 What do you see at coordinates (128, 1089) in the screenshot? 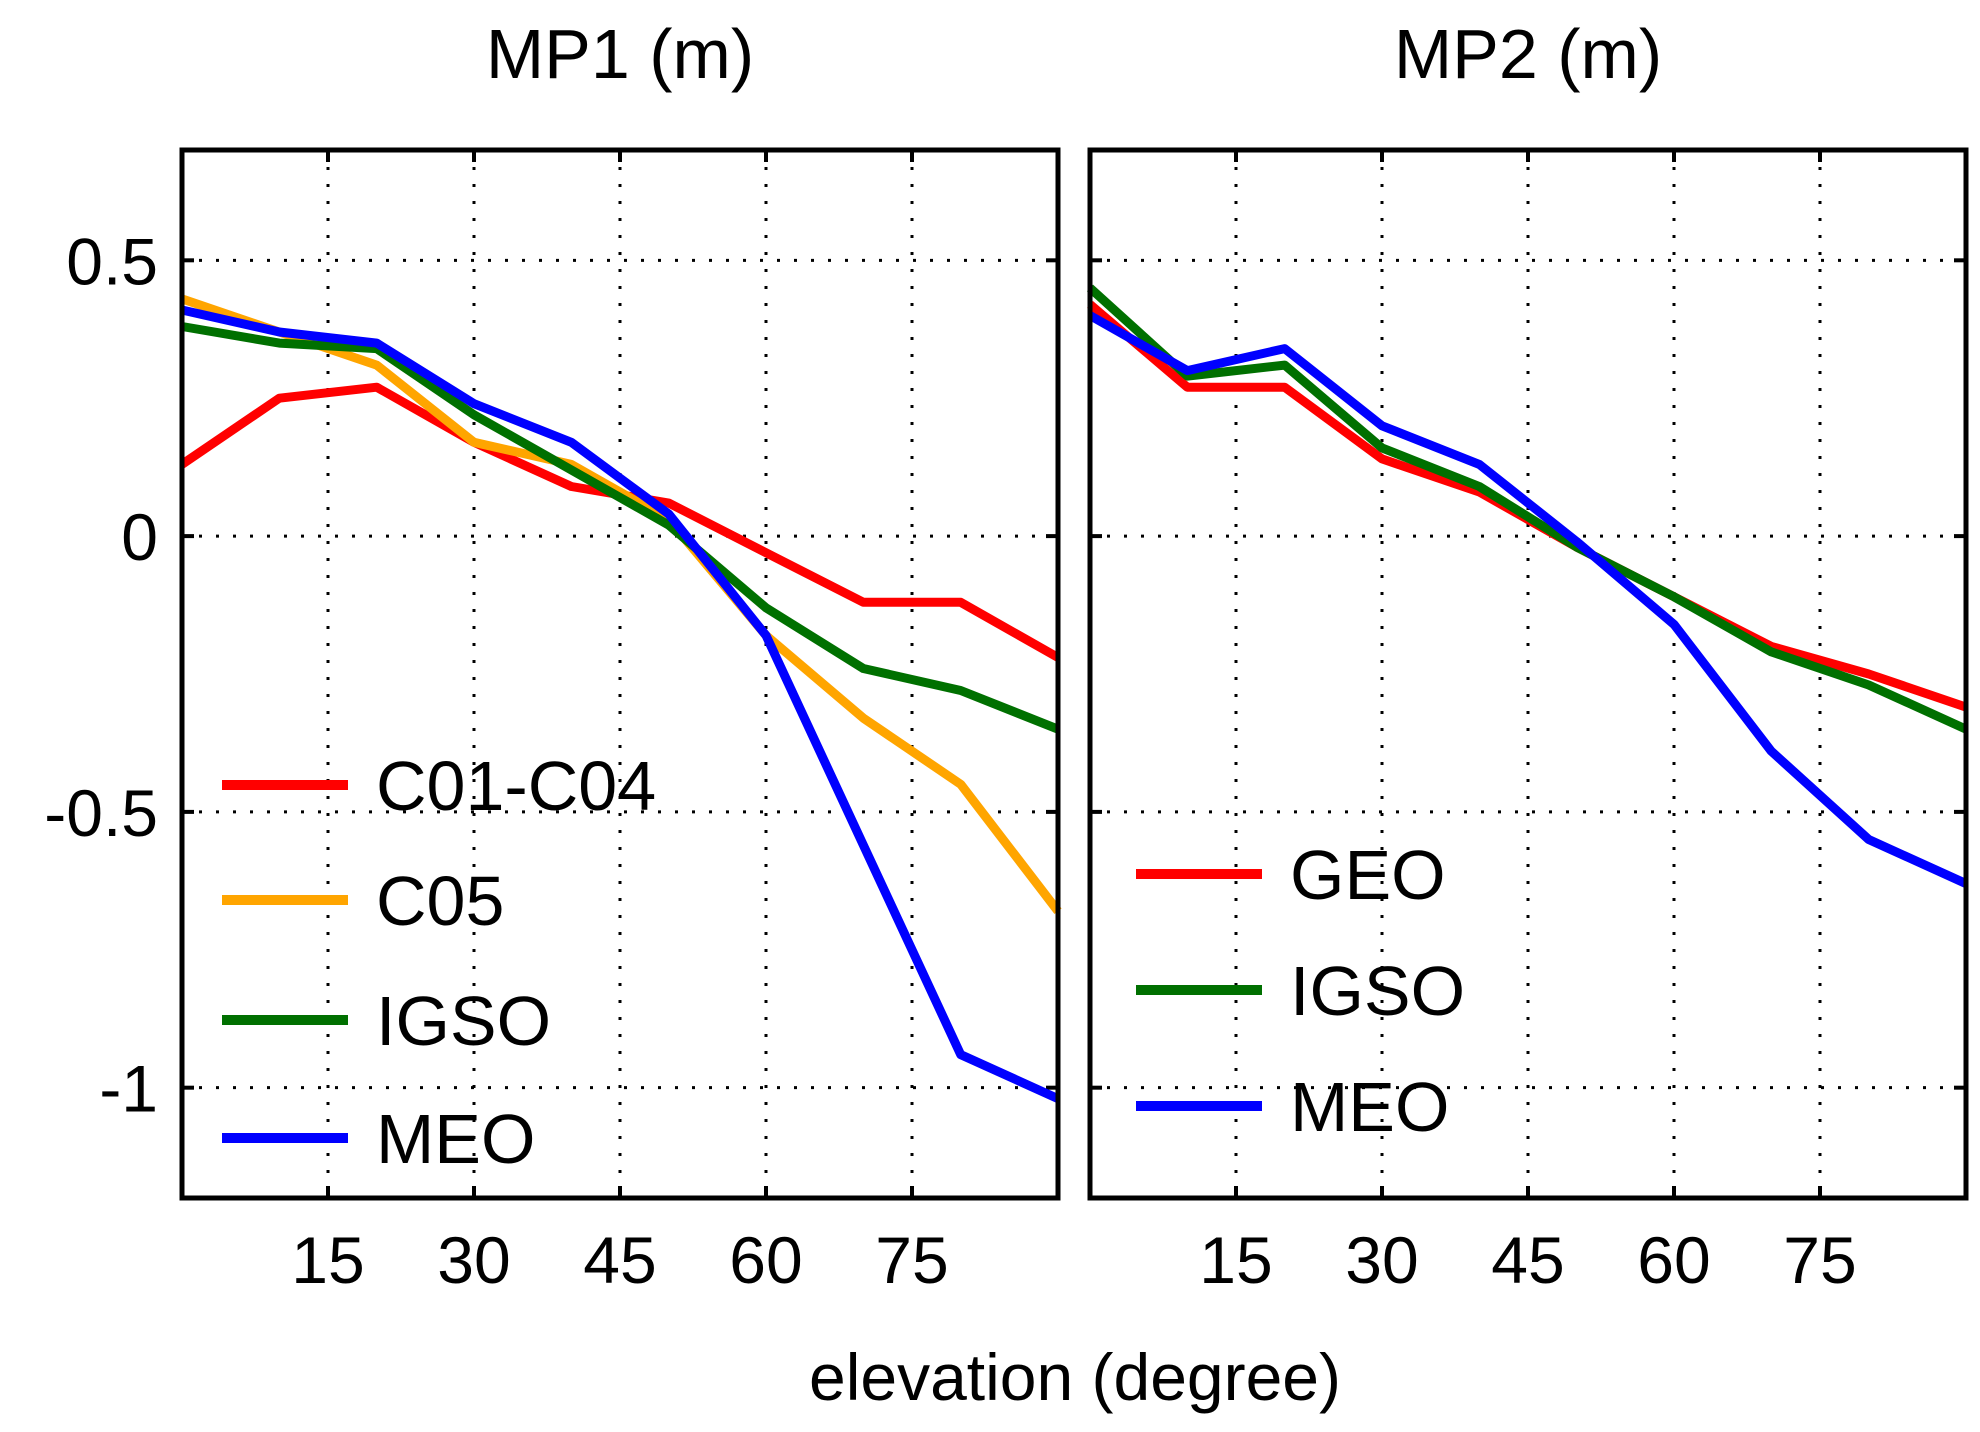
I see `y-tick-label: -1` at bounding box center [128, 1089].